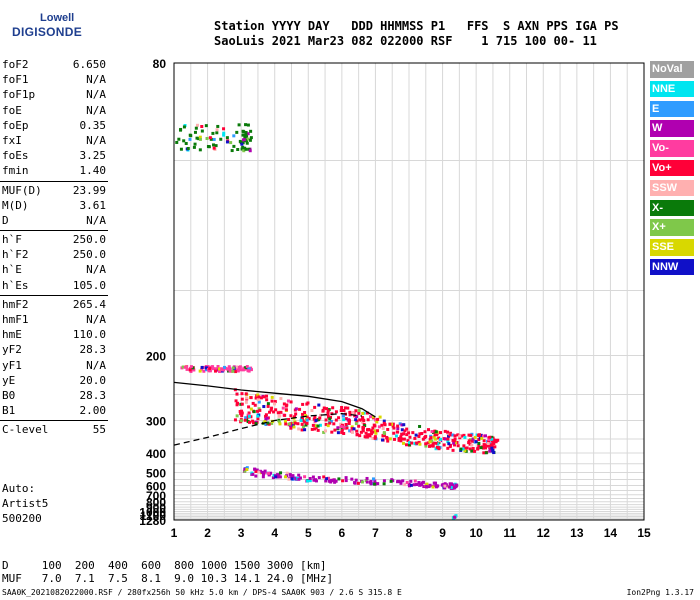 The height and width of the screenshot is (600, 700). Describe the element at coordinates (93, 411) in the screenshot. I see `param-value: 2.00` at that location.